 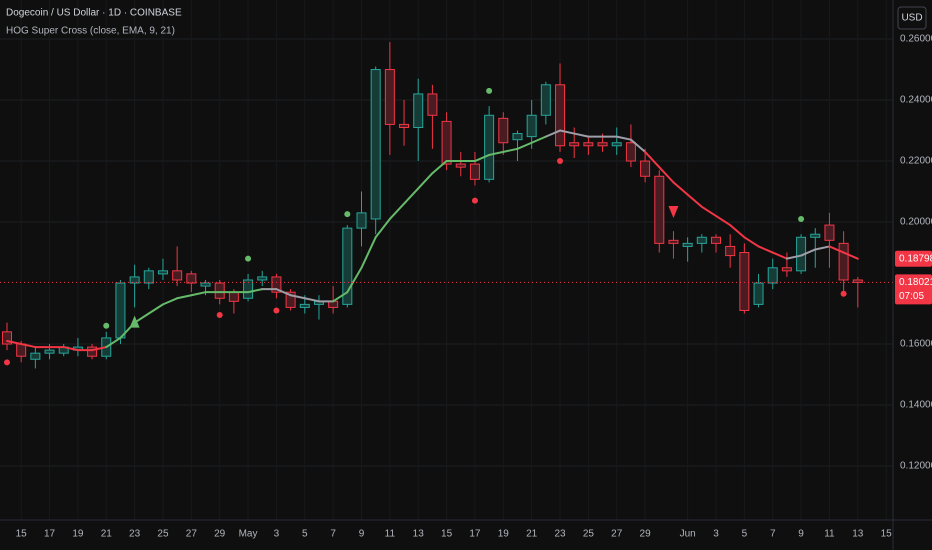 I want to click on last-price-badge, so click(x=913, y=289).